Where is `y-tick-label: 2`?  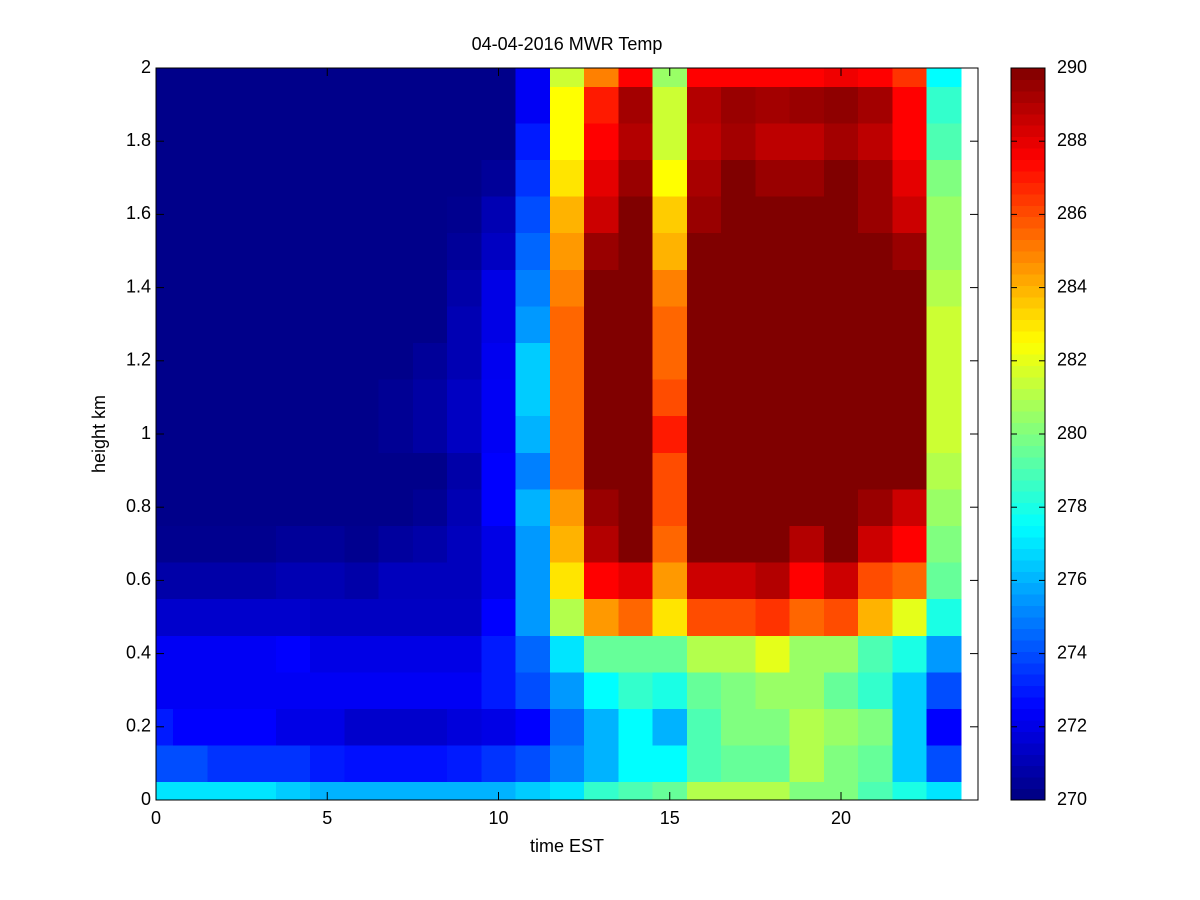
y-tick-label: 2 is located at coordinates (146, 67).